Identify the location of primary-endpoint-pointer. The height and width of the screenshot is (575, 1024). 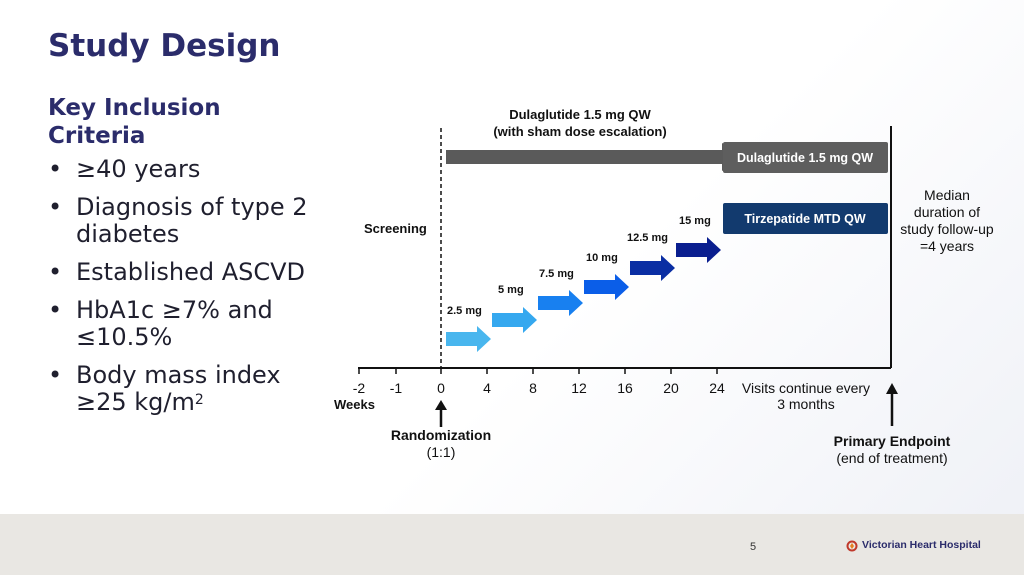
(892, 404).